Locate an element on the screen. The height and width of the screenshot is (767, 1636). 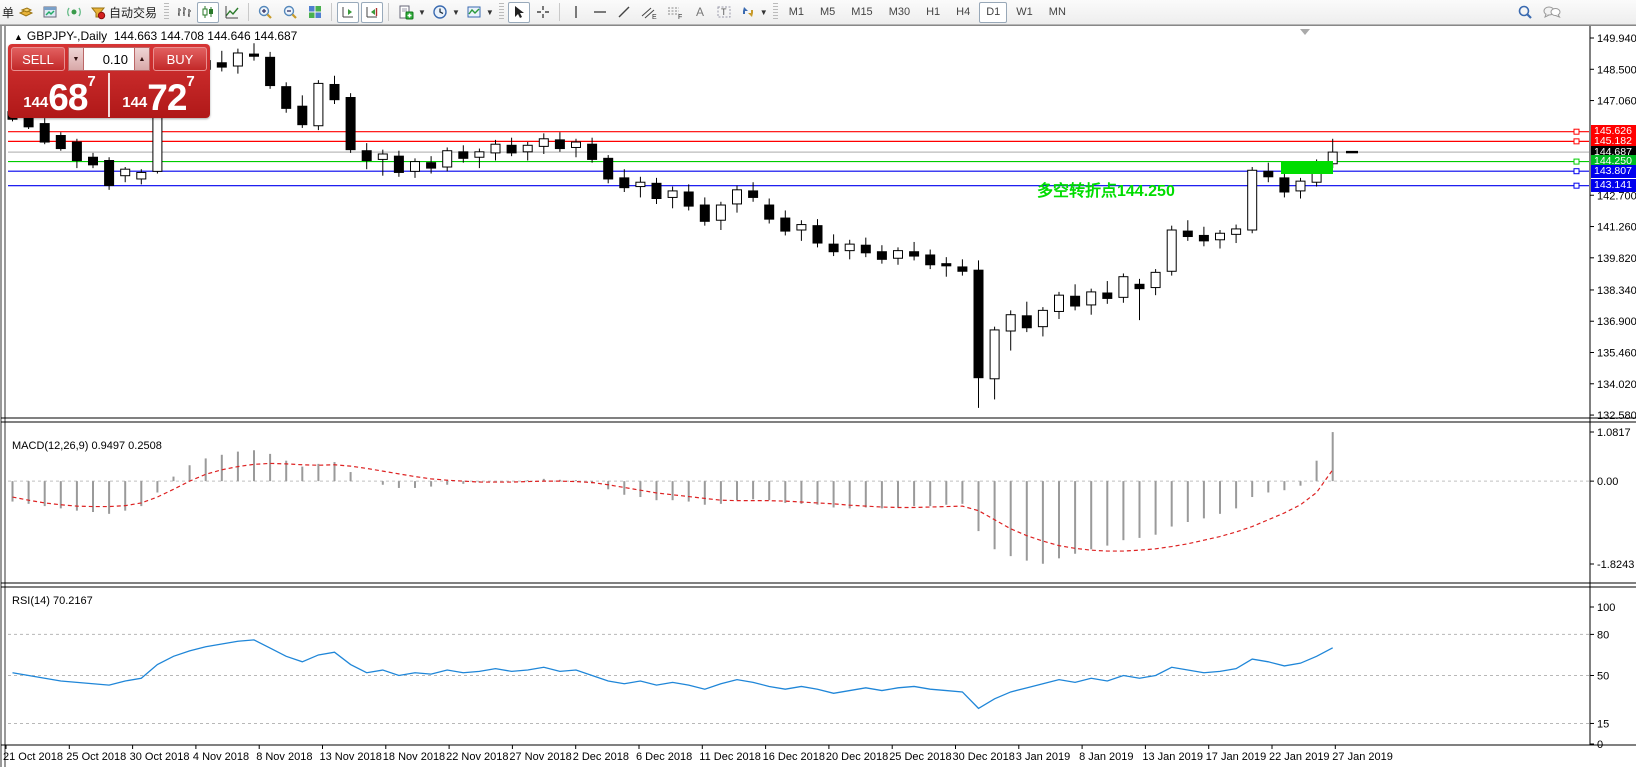
arrows-dropdown-icon: ▼ is located at coordinates (763, 12).